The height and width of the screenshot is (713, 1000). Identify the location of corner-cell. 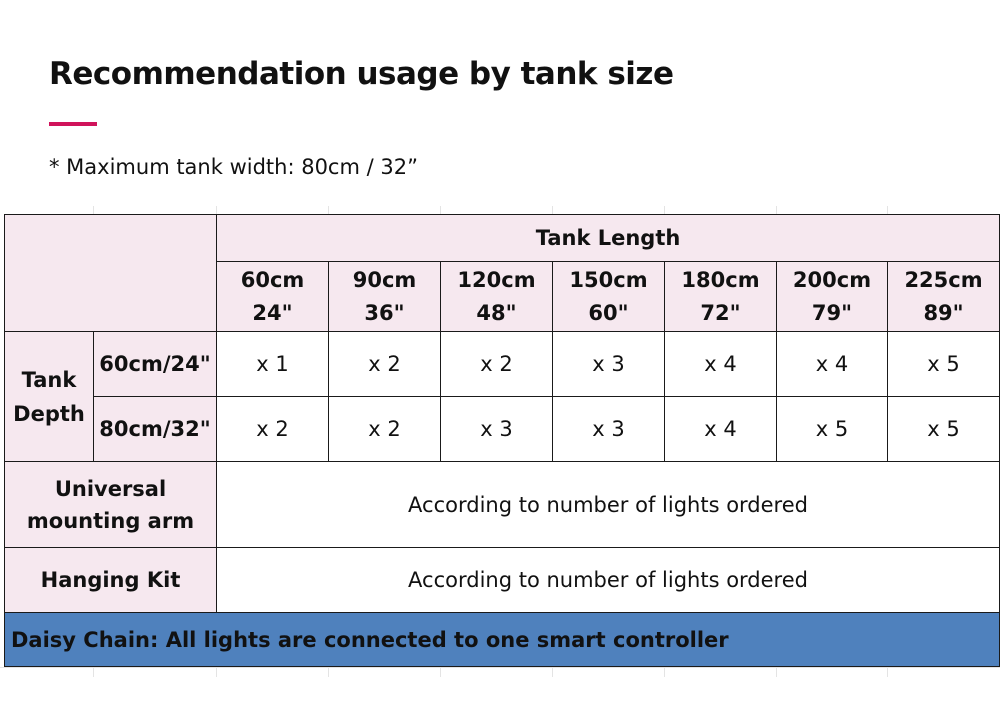
(110, 273).